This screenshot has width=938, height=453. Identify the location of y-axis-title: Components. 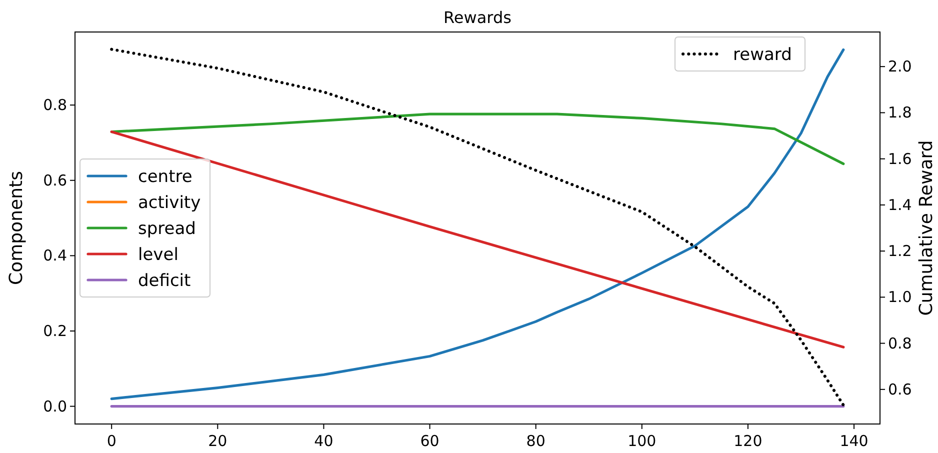
(16, 228).